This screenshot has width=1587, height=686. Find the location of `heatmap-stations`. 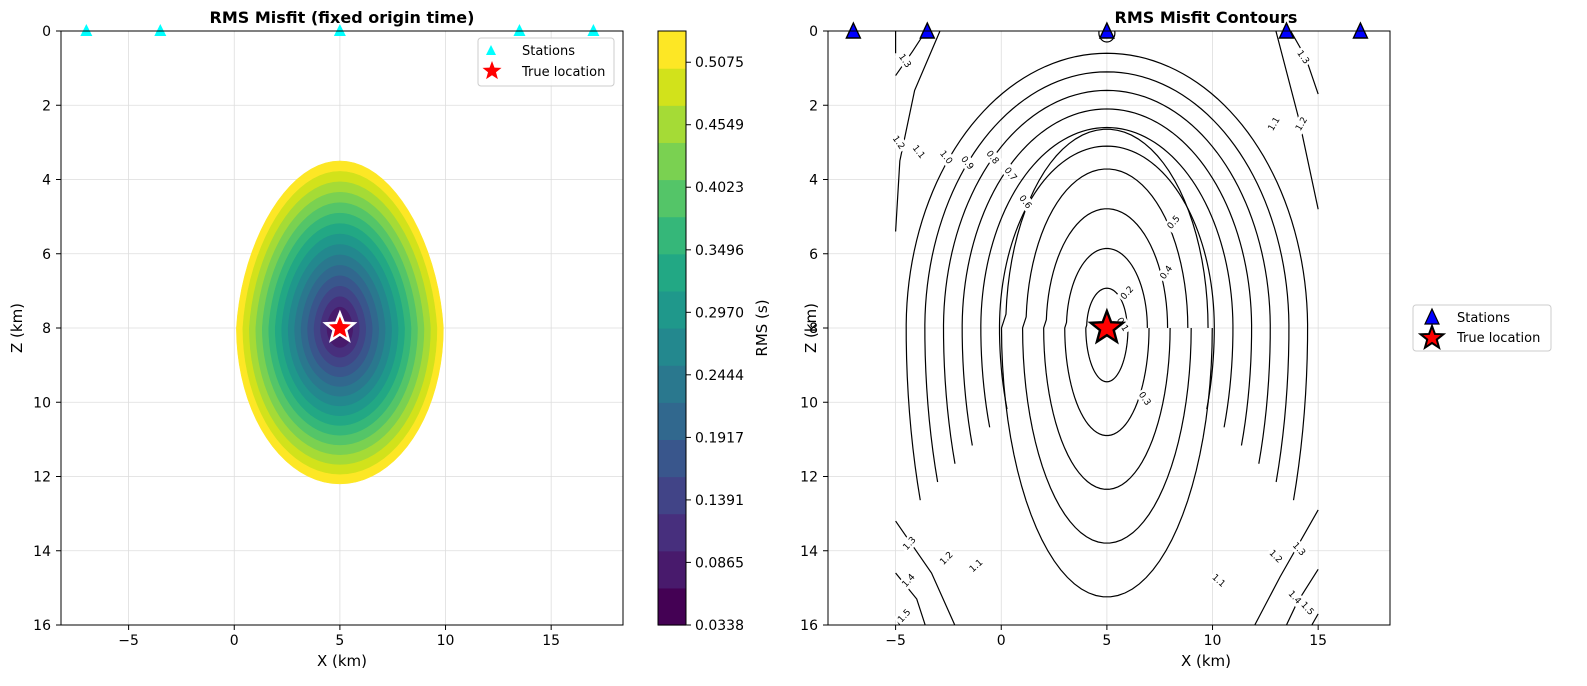

heatmap-stations is located at coordinates (340, 30).